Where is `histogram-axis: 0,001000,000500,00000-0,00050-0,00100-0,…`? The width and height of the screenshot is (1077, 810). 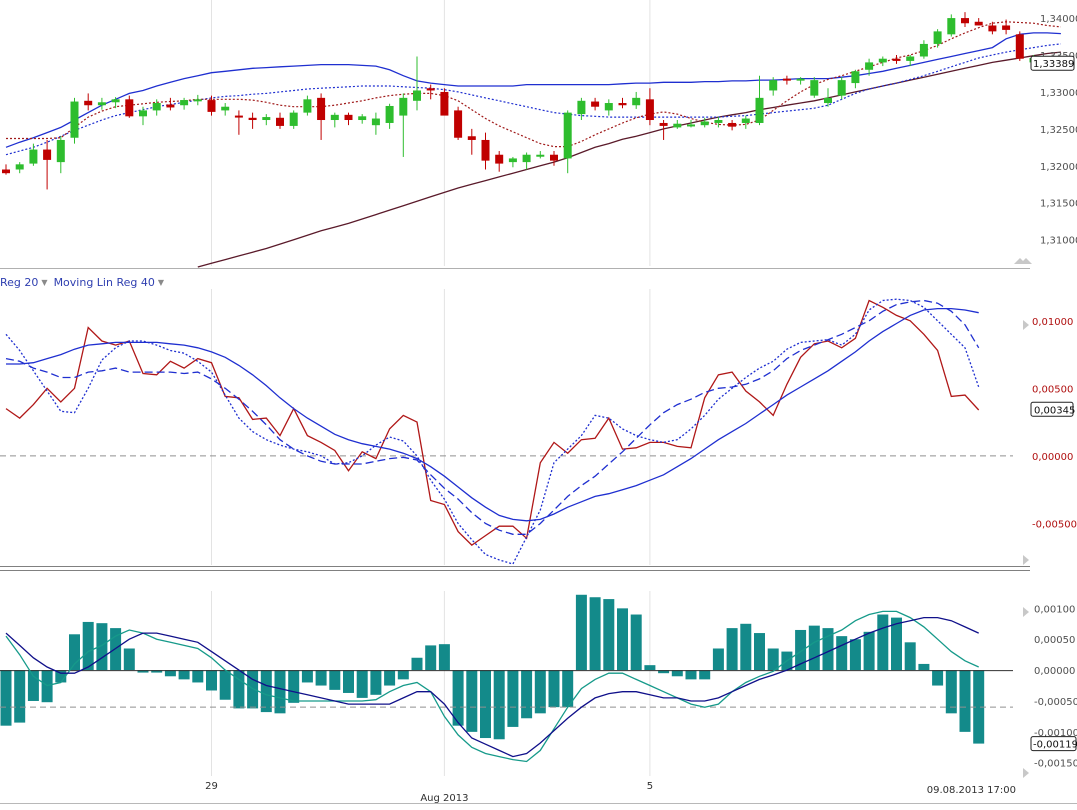 histogram-axis: 0,001000,000500,00000-0,00050-0,00100-0,… is located at coordinates (1053, 687).